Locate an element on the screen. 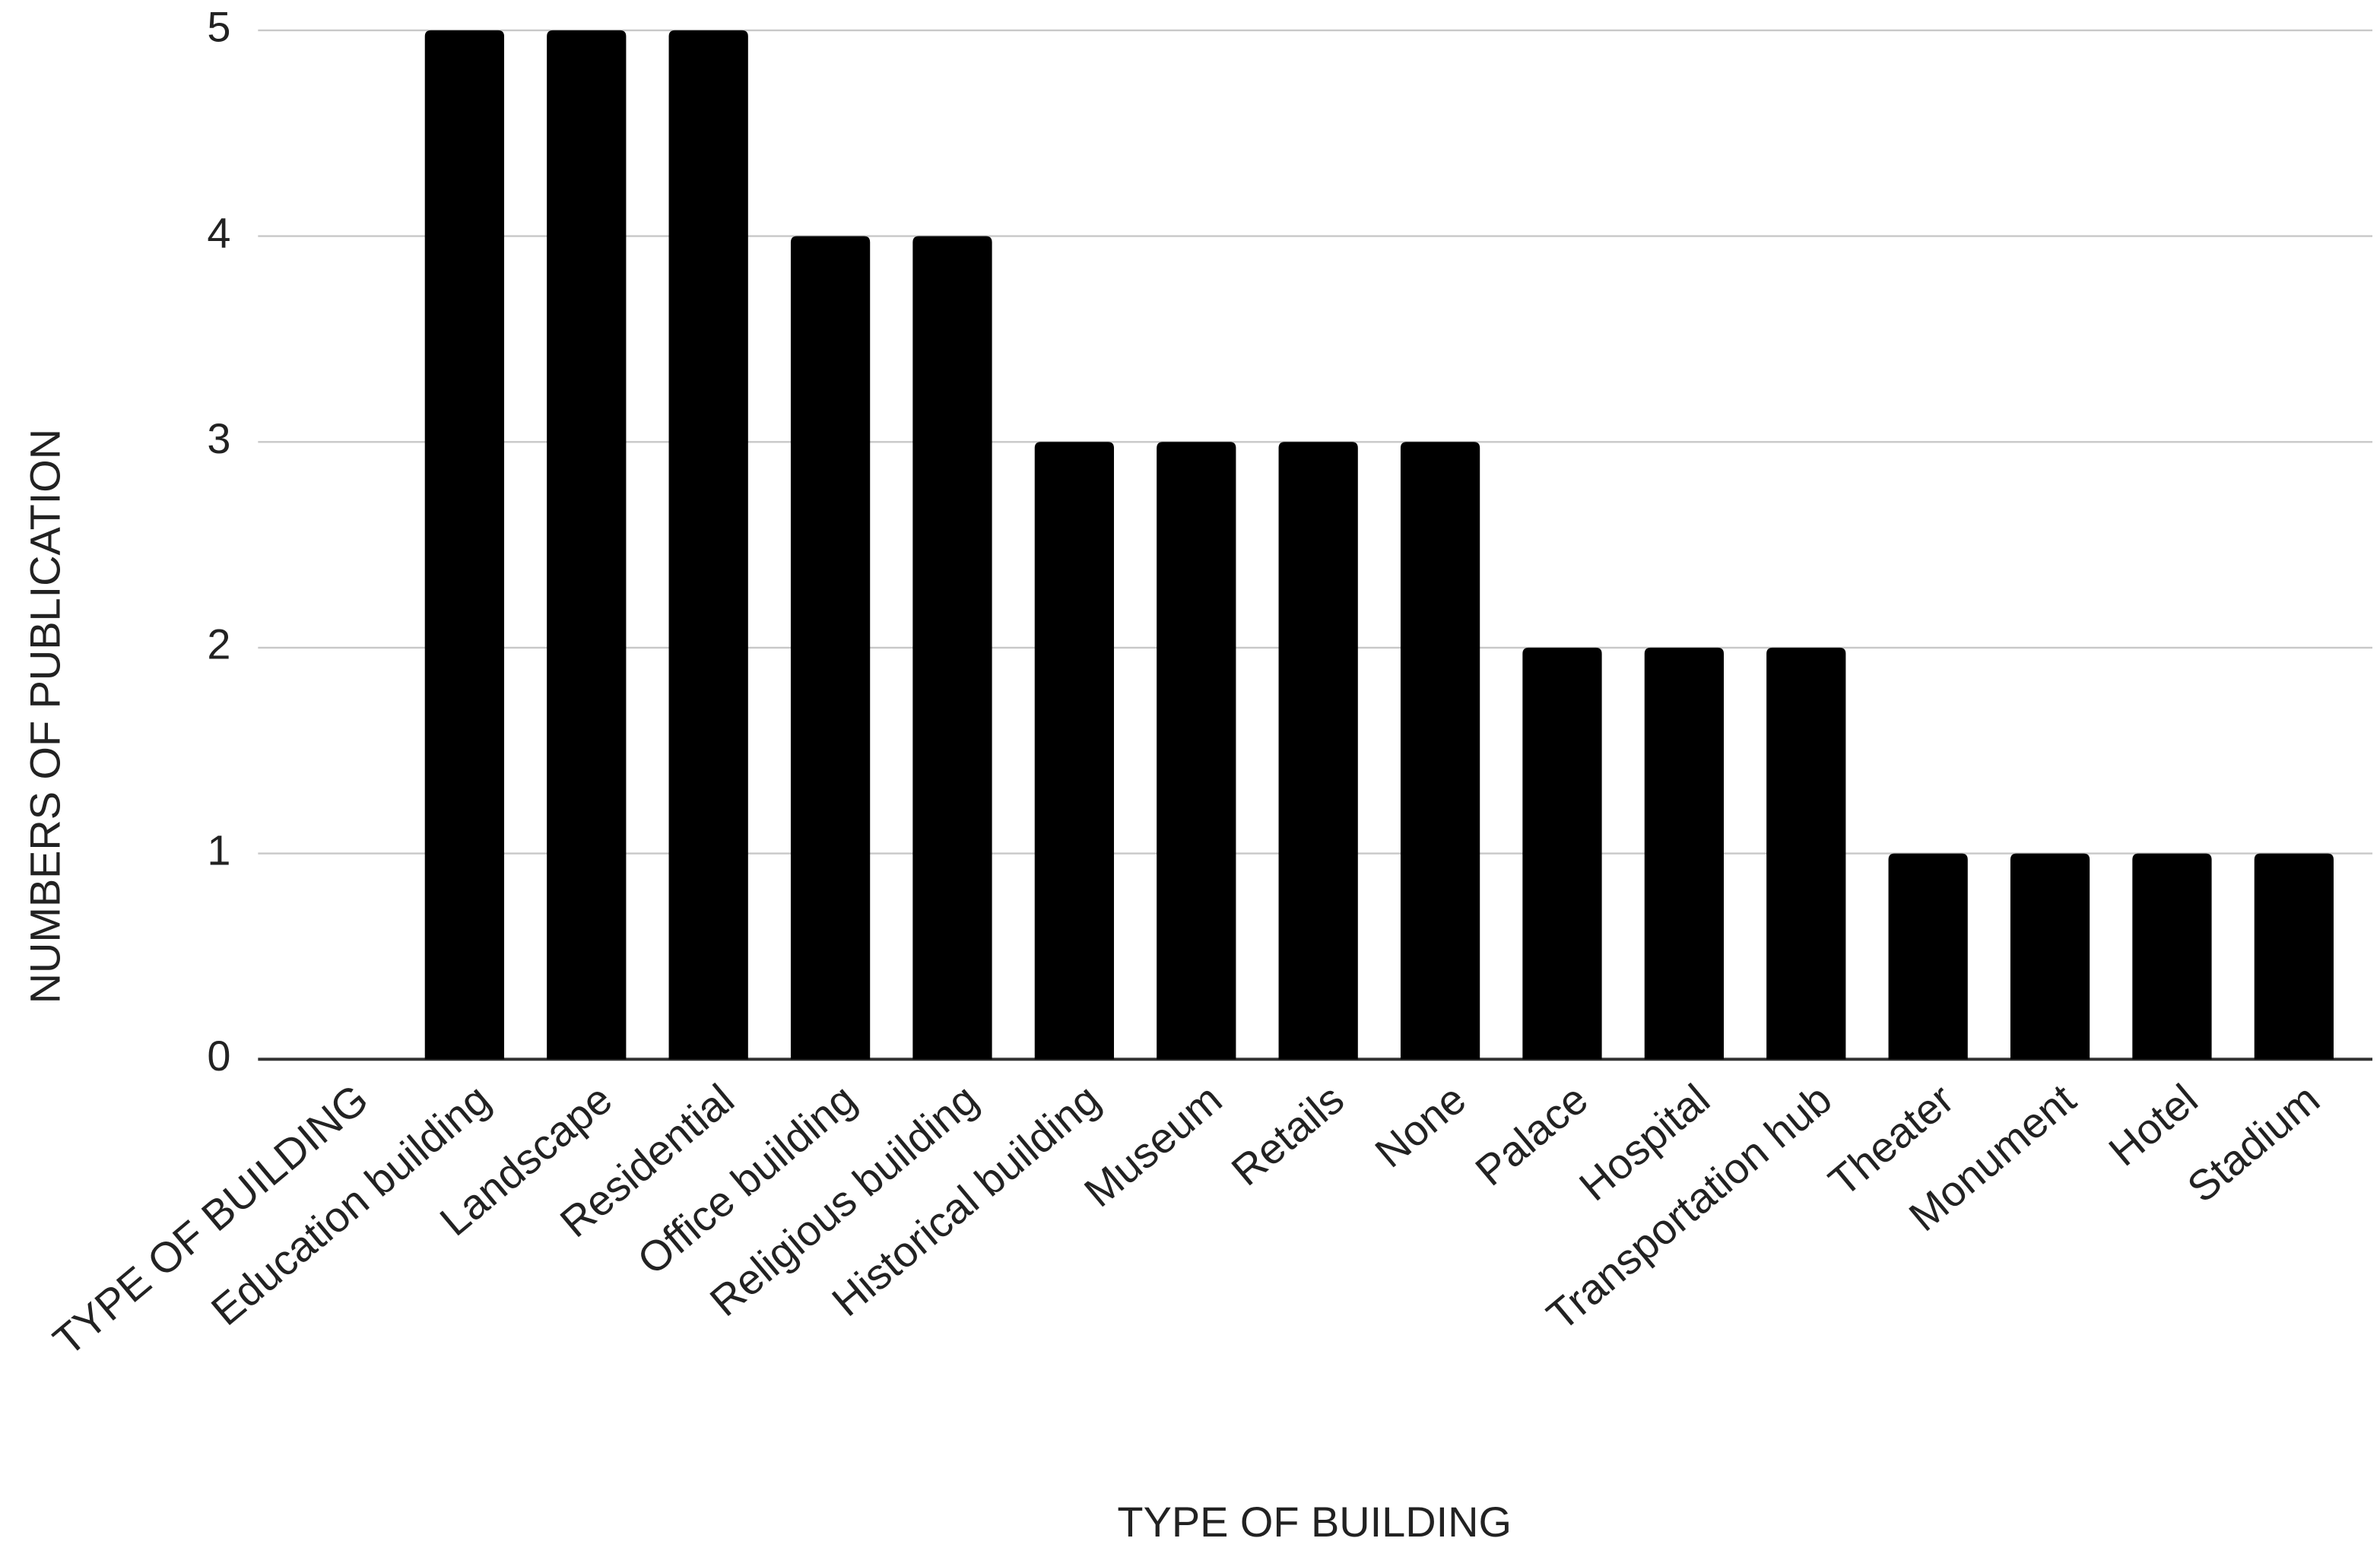  y-tick-label: 0 is located at coordinates (219, 1056).